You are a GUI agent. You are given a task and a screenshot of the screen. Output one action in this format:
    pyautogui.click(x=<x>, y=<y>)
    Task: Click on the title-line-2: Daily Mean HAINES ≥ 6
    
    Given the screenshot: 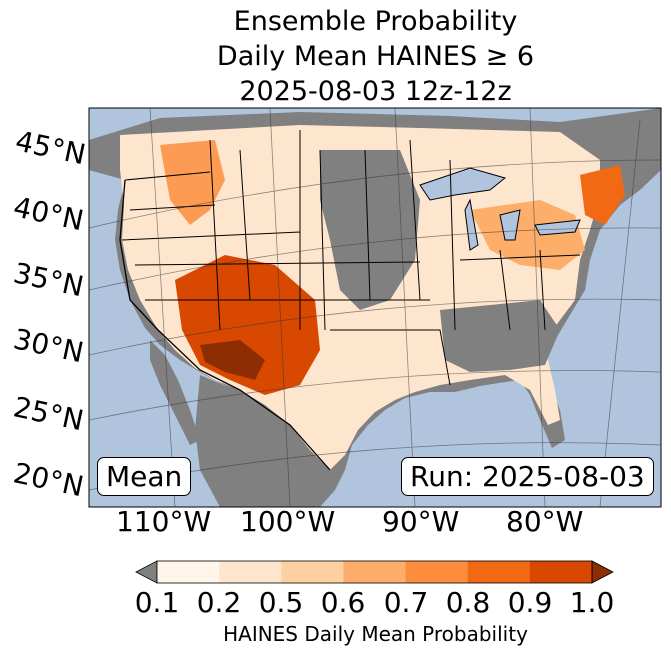 What is the action you would take?
    pyautogui.click(x=375, y=56)
    